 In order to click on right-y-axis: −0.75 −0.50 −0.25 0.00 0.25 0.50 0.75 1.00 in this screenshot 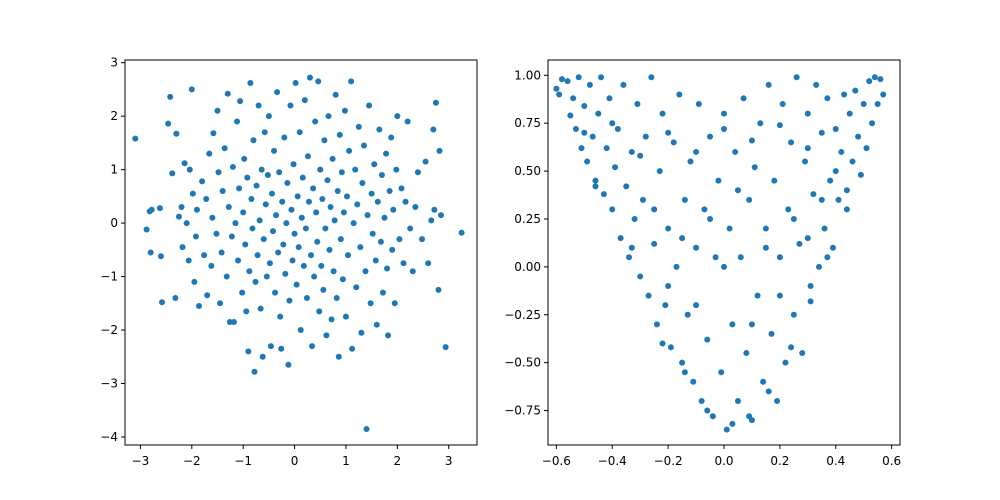, I will do `click(526, 243)`.